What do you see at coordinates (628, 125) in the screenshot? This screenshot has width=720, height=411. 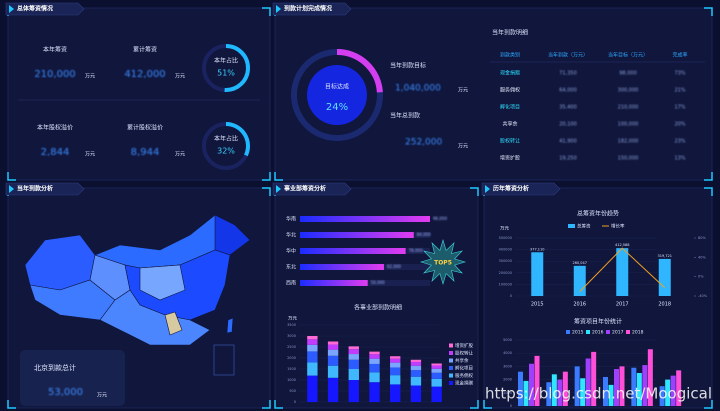 I see `table-cell: 100,000` at bounding box center [628, 125].